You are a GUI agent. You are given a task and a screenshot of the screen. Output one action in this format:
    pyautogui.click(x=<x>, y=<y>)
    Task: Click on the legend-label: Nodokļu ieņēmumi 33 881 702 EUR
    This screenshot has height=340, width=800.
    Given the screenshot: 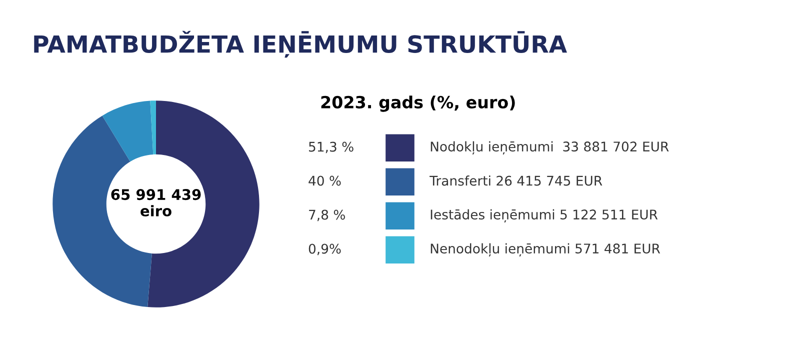 What is the action you would take?
    pyautogui.click(x=549, y=147)
    